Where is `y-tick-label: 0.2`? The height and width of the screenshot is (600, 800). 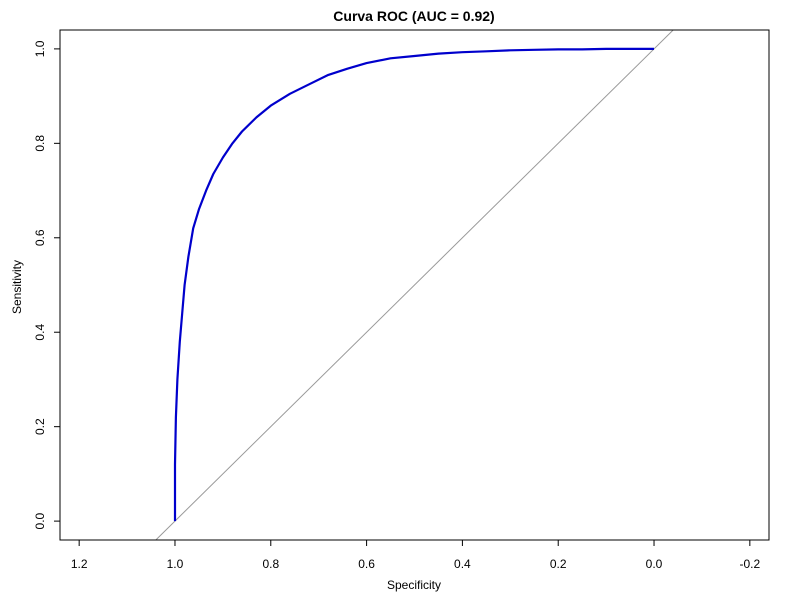
y-tick-label: 0.2 is located at coordinates (40, 426).